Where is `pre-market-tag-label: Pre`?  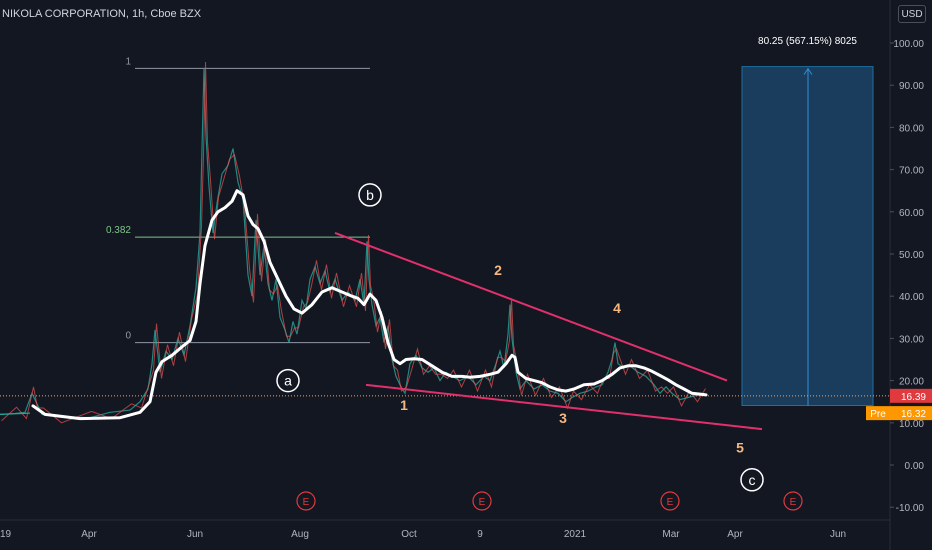
pre-market-tag-label: Pre is located at coordinates (878, 414).